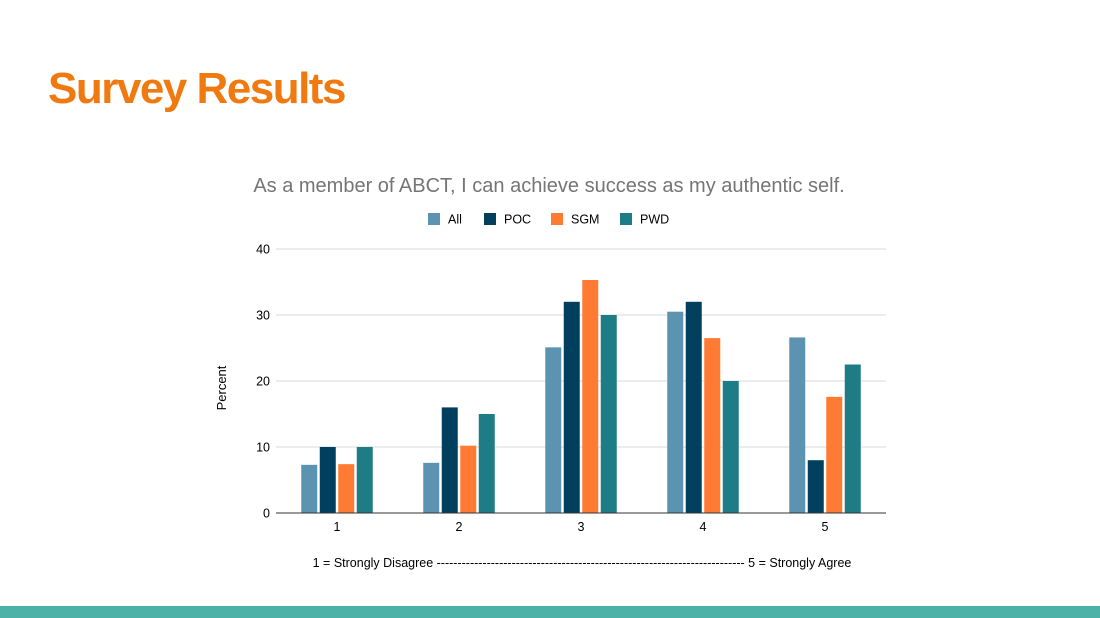 The height and width of the screenshot is (618, 1100). I want to click on x-tick-label: 5, so click(825, 527).